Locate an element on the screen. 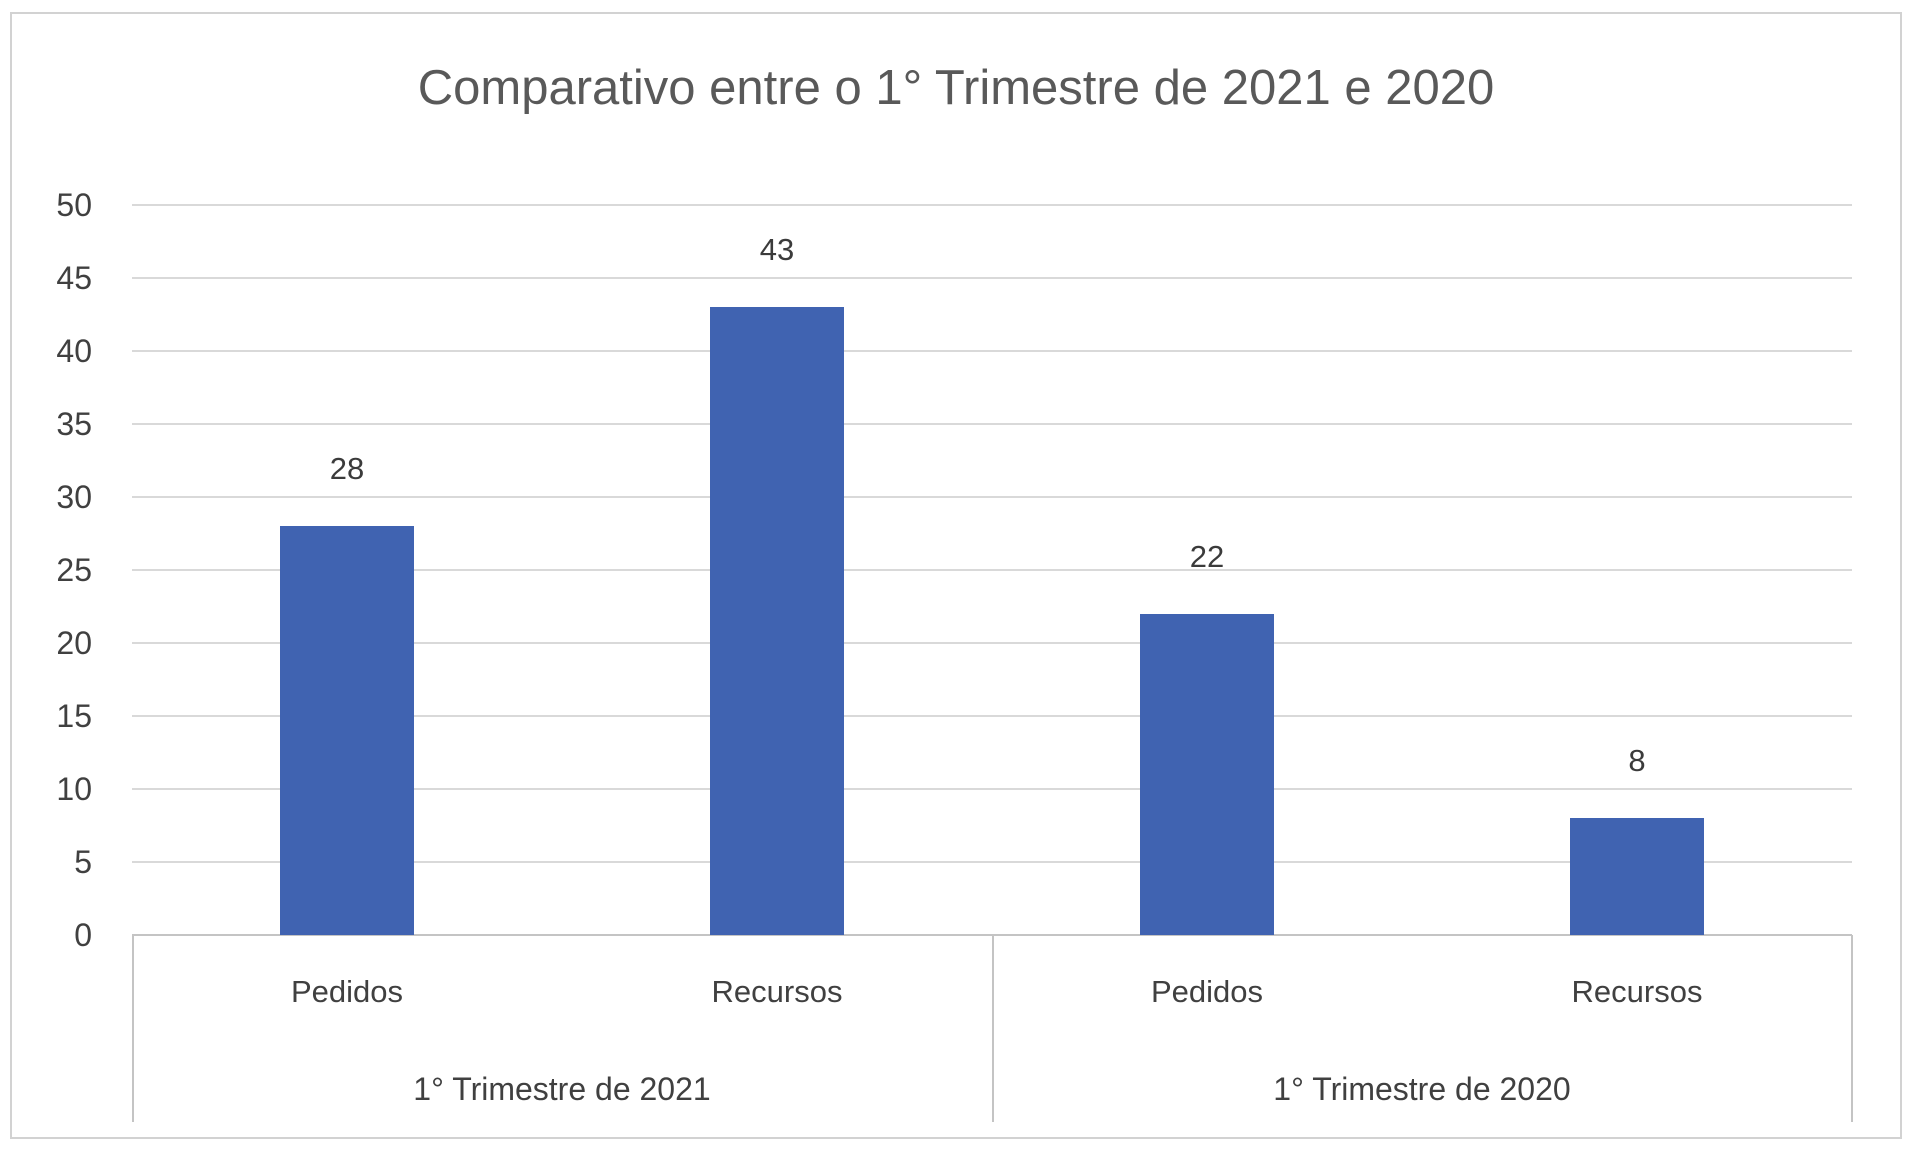 This screenshot has width=1920, height=1160. y-tick-label: 50 is located at coordinates (74, 205).